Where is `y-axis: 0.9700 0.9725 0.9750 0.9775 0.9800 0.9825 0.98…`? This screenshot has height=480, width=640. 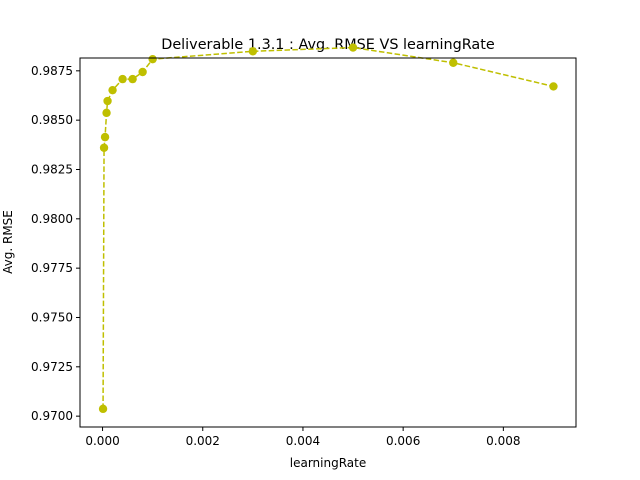 y-axis: 0.9700 0.9725 0.9750 0.9775 0.9800 0.9825 0.98… is located at coordinates (55, 243).